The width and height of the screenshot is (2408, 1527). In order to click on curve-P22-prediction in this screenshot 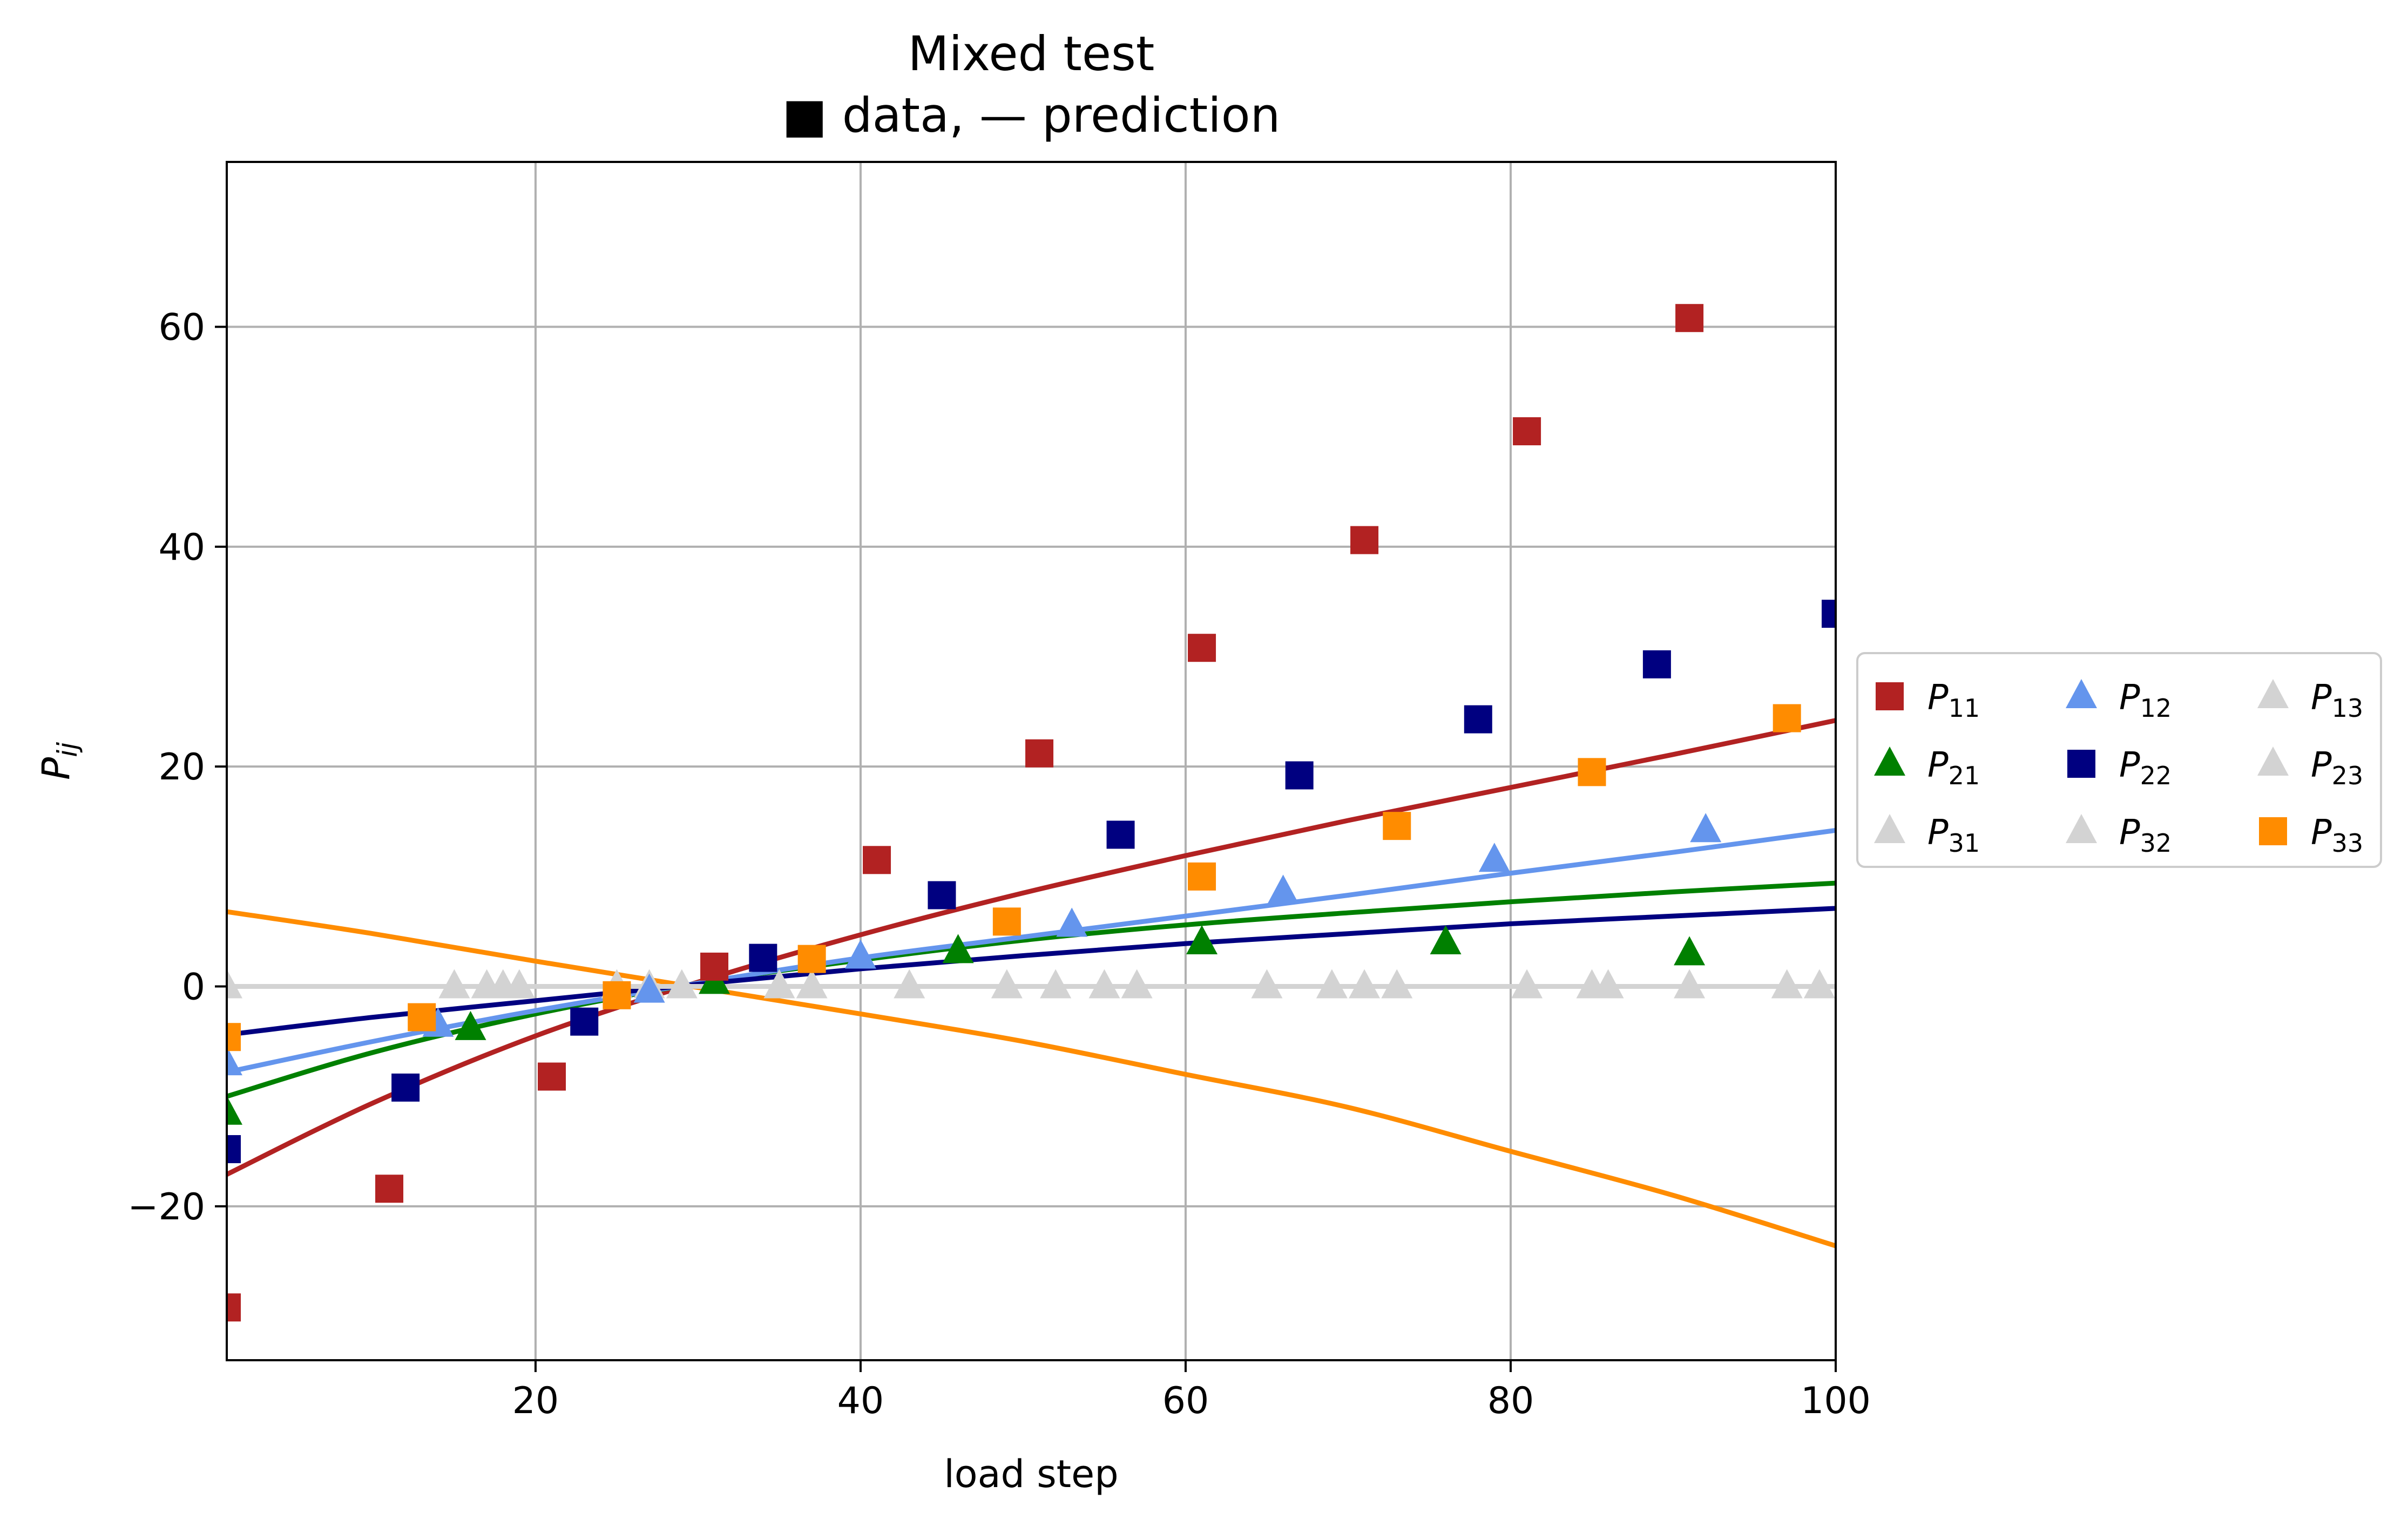, I will do `click(1031, 971)`.